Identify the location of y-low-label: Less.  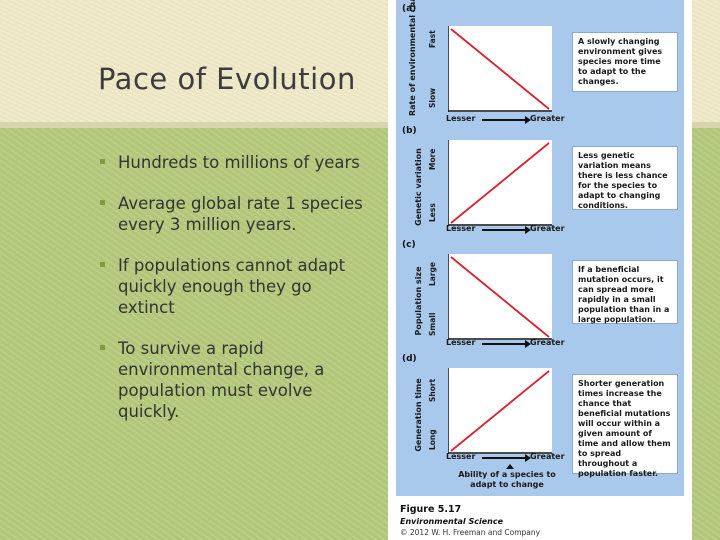
(432, 212).